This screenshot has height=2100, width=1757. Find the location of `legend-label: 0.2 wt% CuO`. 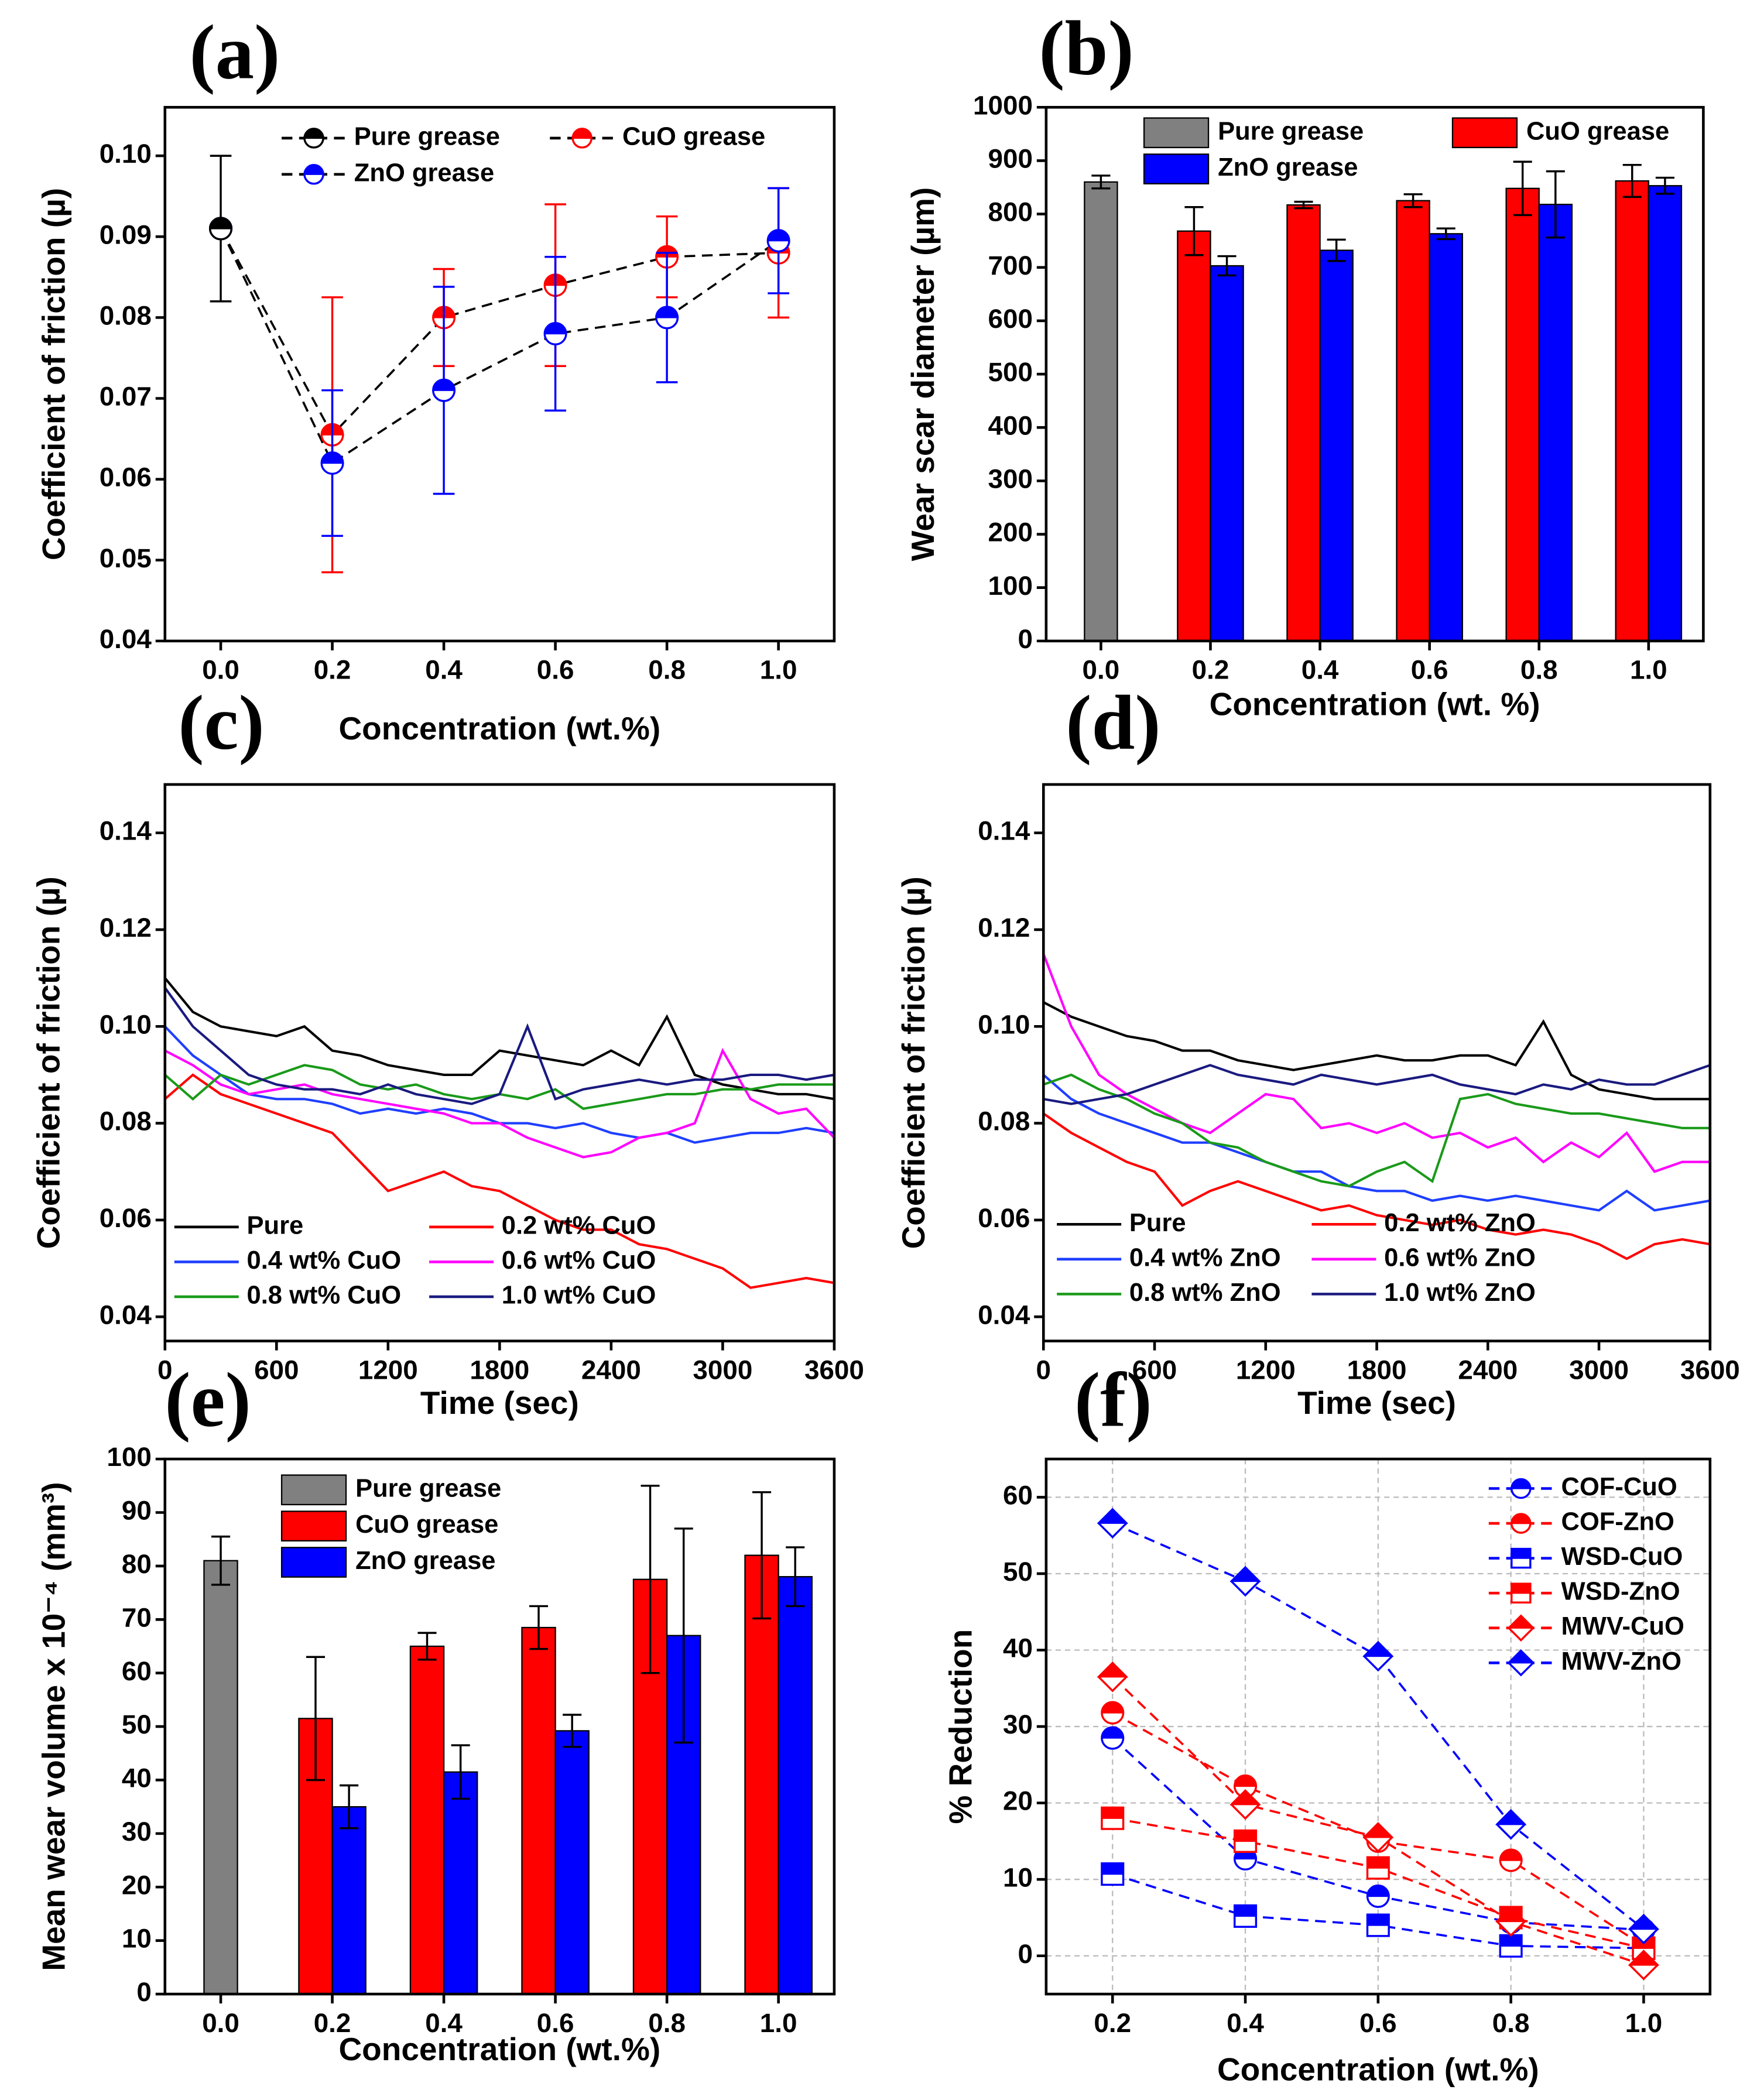

legend-label: 0.2 wt% CuO is located at coordinates (579, 1225).